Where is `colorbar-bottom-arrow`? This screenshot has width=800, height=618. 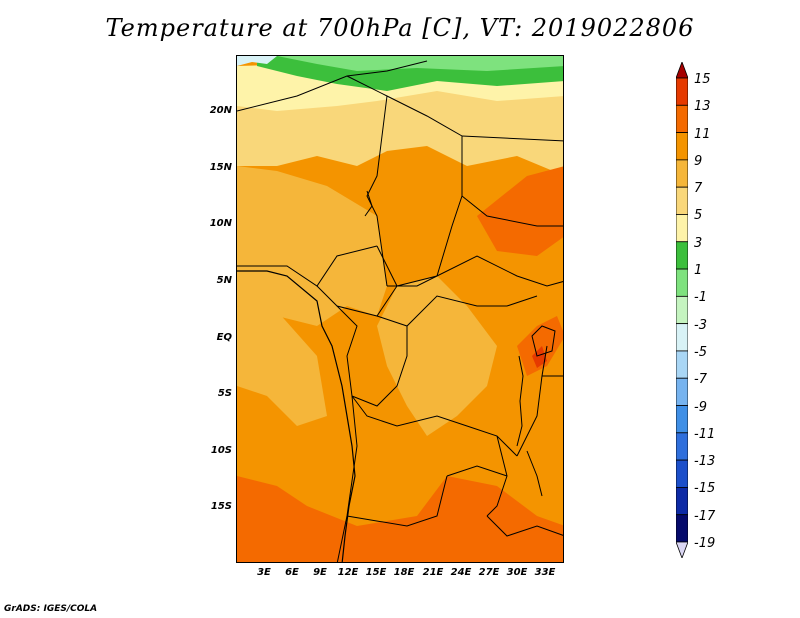 colorbar-bottom-arrow is located at coordinates (682, 549).